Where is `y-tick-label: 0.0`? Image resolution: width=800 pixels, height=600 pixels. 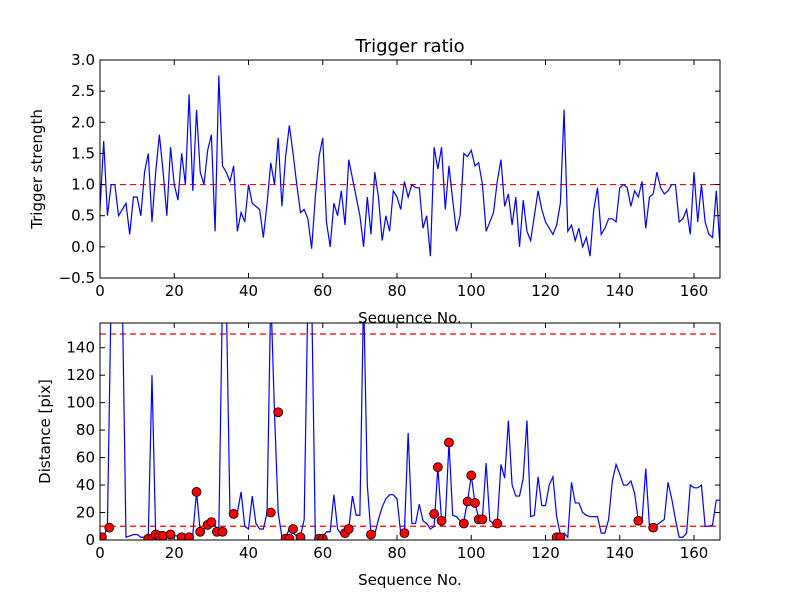 y-tick-label: 0.0 is located at coordinates (83, 247).